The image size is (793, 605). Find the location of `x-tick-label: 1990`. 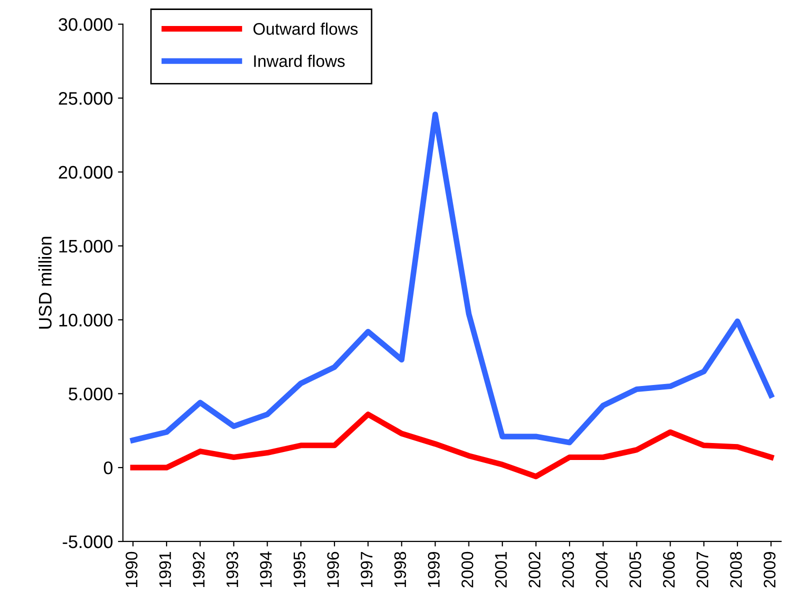

x-tick-label: 1990 is located at coordinates (132, 569).